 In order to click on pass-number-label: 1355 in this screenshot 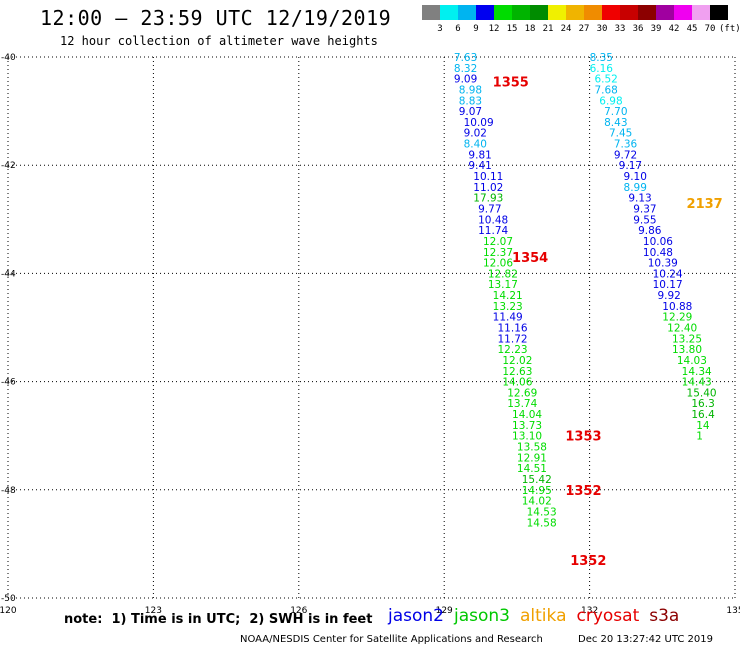, I will do `click(511, 82)`.